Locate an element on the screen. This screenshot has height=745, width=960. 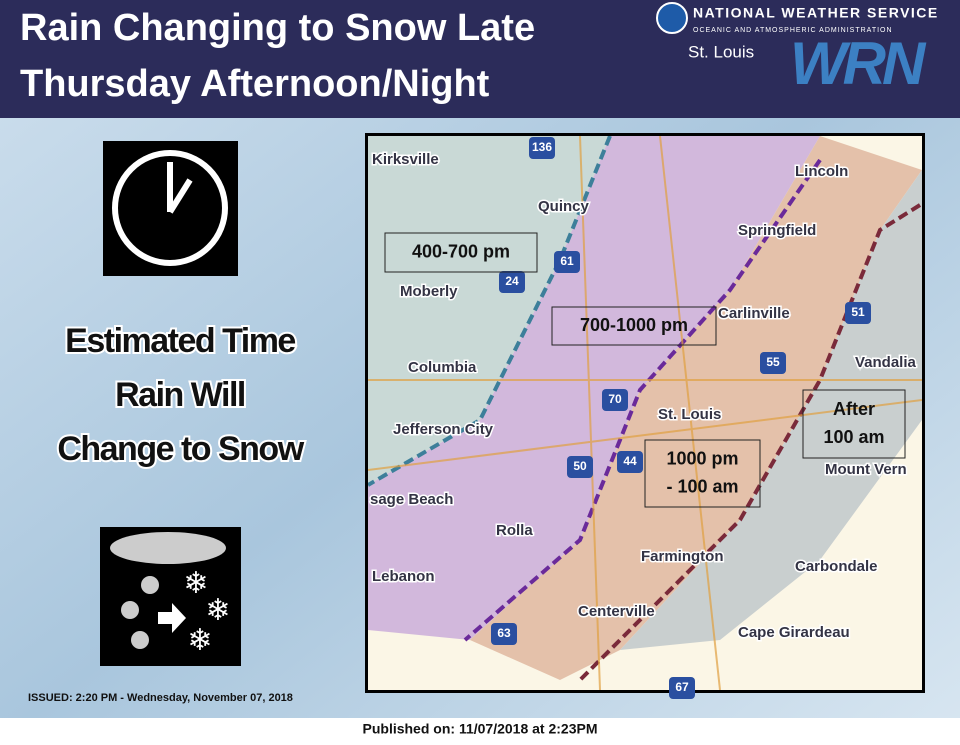
office: St. Louis is located at coordinates (721, 51).